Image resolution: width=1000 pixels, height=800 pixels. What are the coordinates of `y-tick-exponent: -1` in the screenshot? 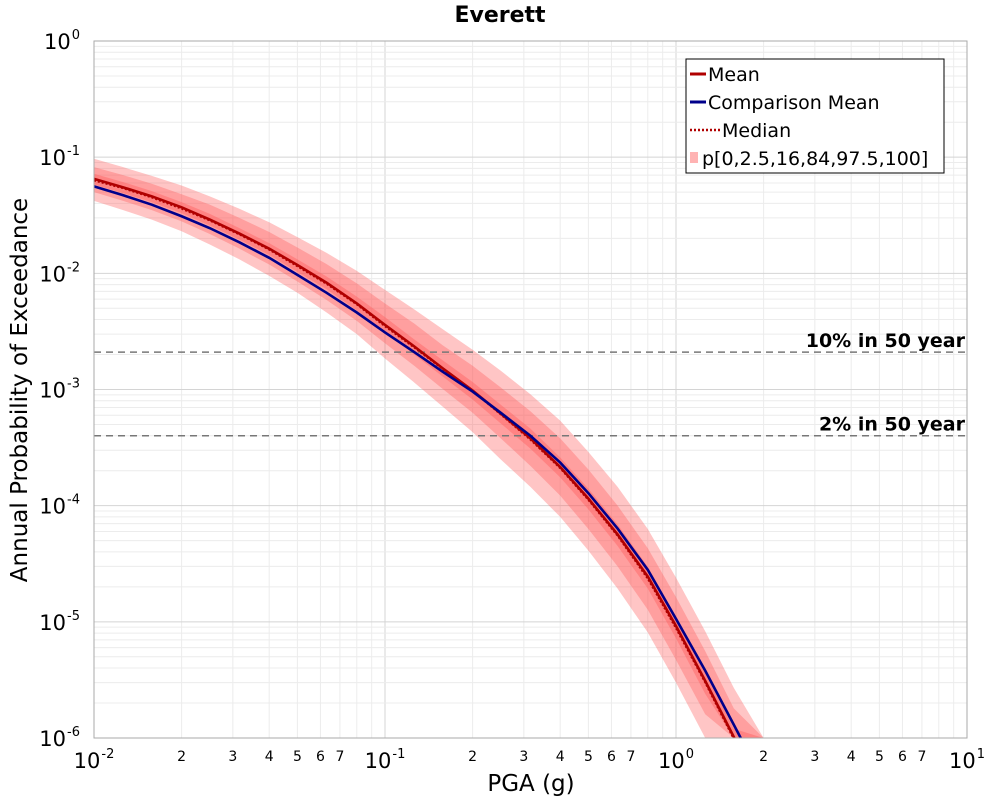 It's located at (73, 151).